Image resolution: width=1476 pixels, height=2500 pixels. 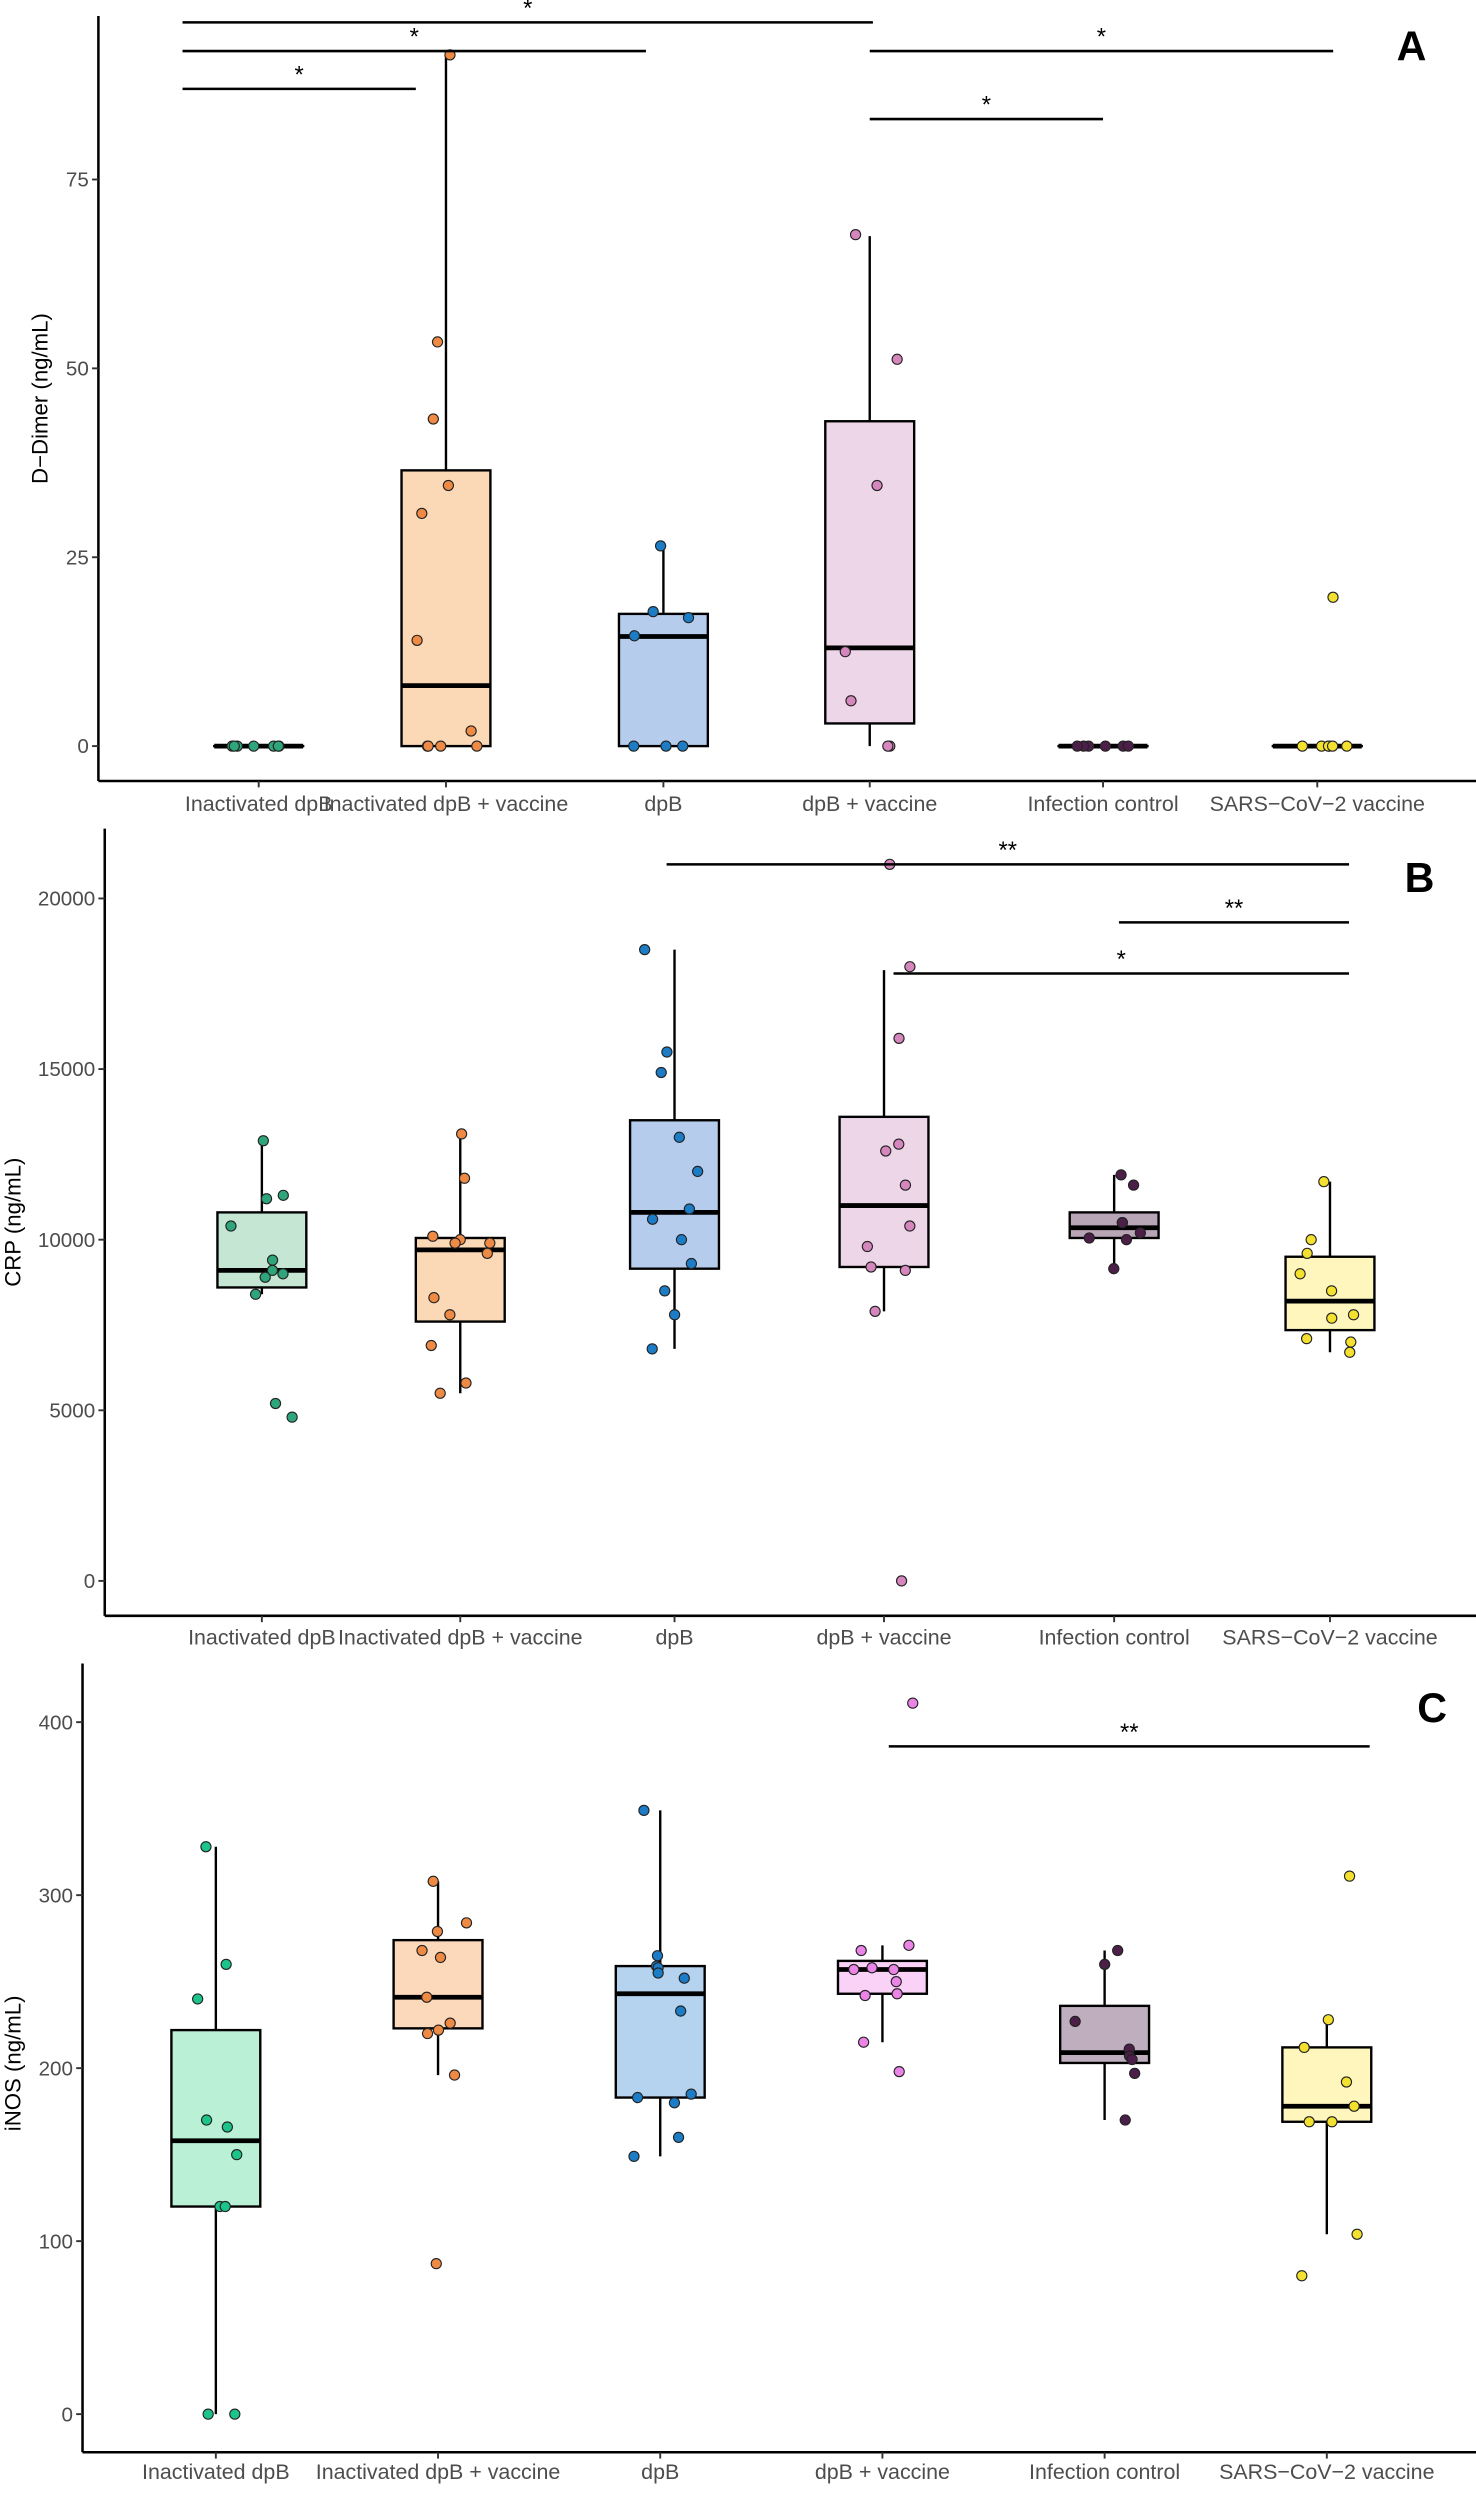 I want to click on x-tick-label: dpB + vaccine, so click(x=869, y=804).